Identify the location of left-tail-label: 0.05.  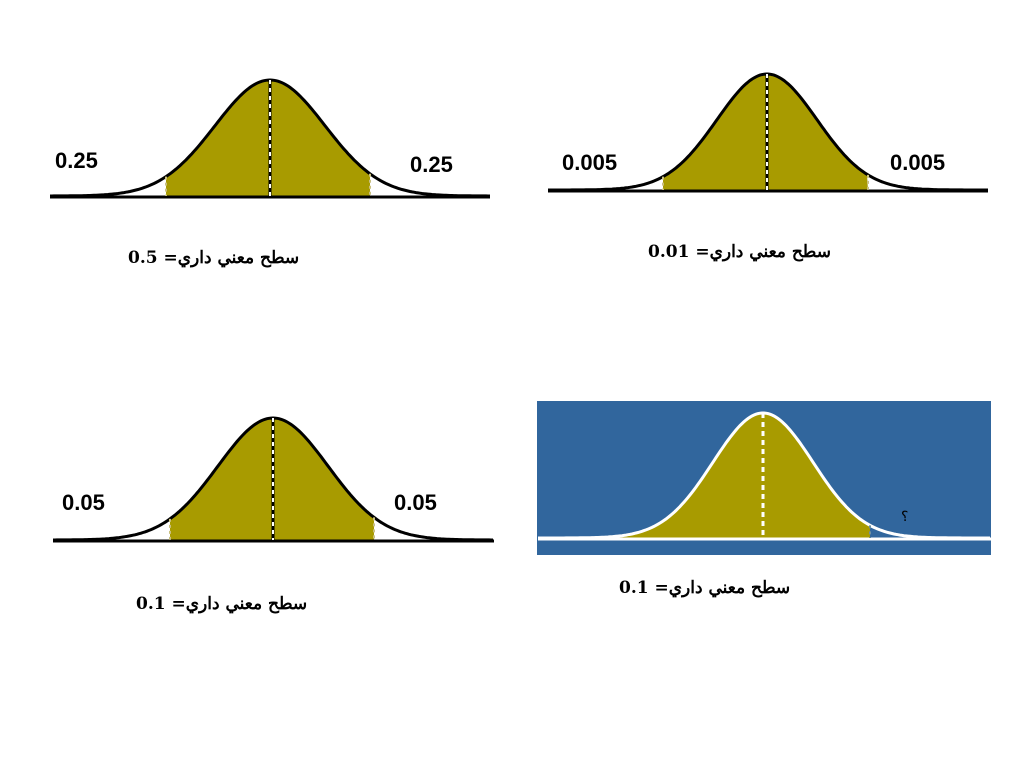
(83, 502).